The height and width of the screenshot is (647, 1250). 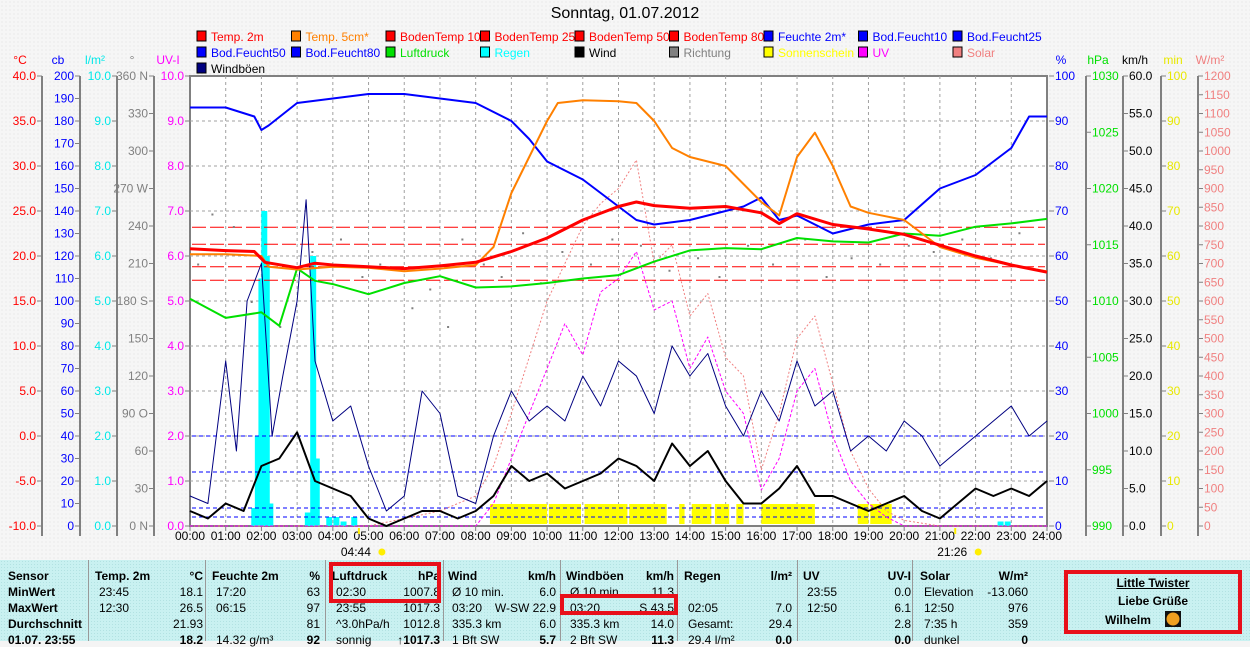 What do you see at coordinates (1152, 601) in the screenshot?
I see `greeting-line1: Liebe Grüße` at bounding box center [1152, 601].